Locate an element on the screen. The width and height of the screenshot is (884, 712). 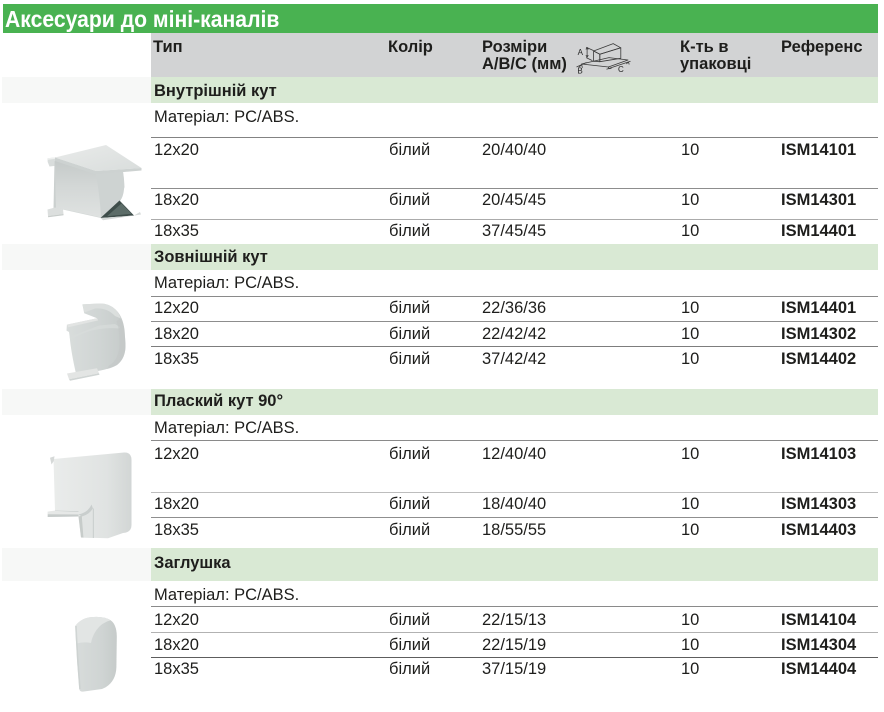
svg-text: B is located at coordinates (579, 71).